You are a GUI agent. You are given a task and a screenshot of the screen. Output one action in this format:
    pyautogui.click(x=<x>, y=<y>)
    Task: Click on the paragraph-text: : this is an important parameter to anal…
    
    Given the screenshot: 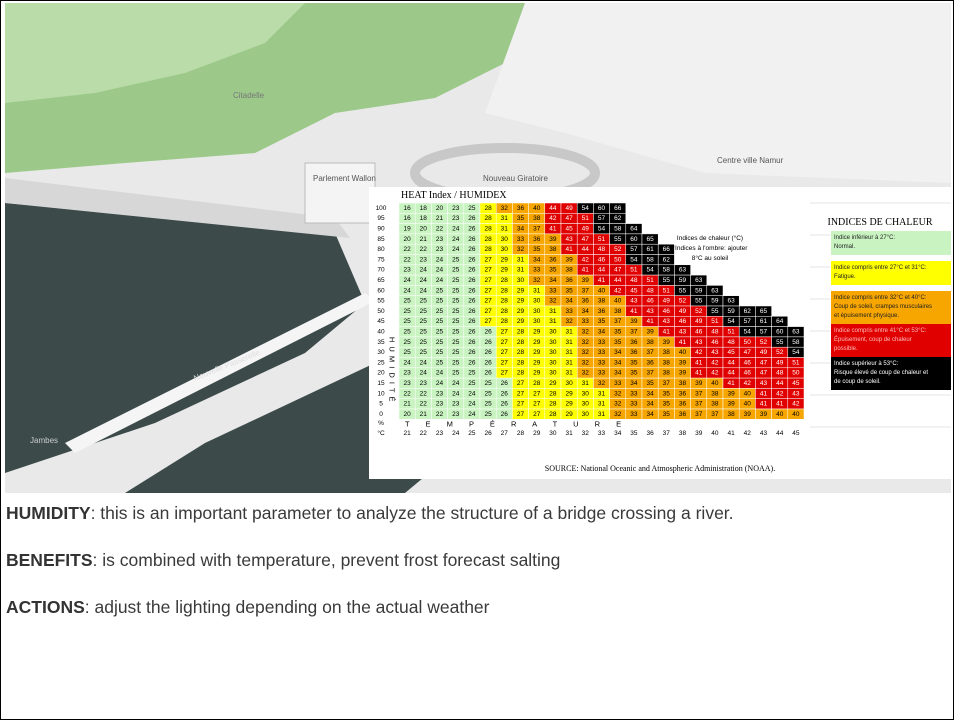 What is the action you would take?
    pyautogui.click(x=412, y=513)
    